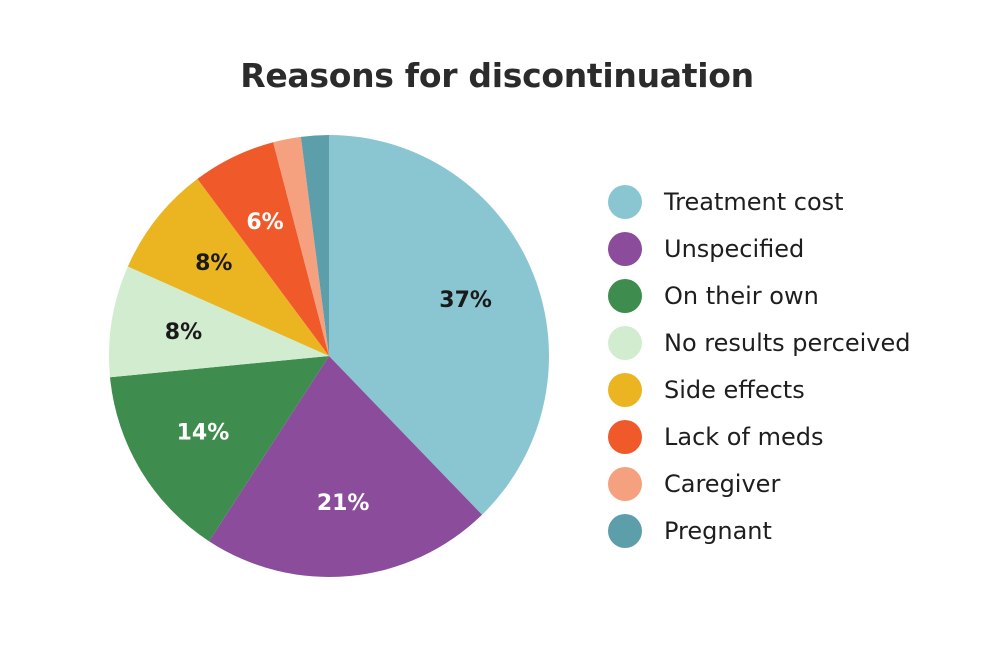  I want to click on legend-label: Lack of meds, so click(744, 436).